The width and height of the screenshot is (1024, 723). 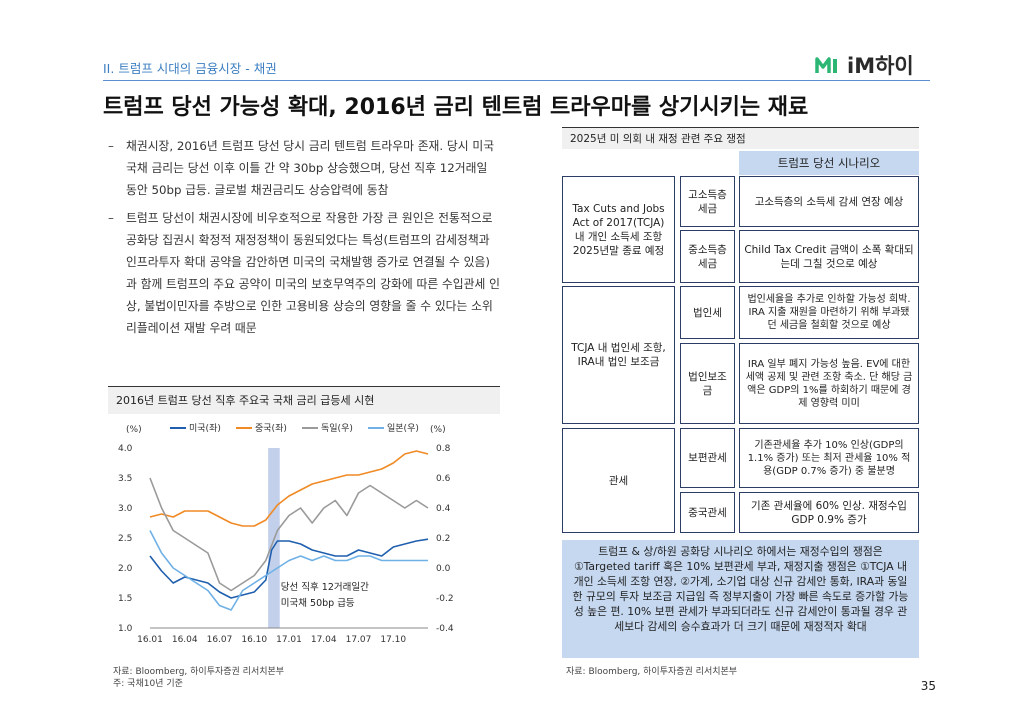 What do you see at coordinates (707, 458) in the screenshot?
I see `item-universal-tariff: 보편관세` at bounding box center [707, 458].